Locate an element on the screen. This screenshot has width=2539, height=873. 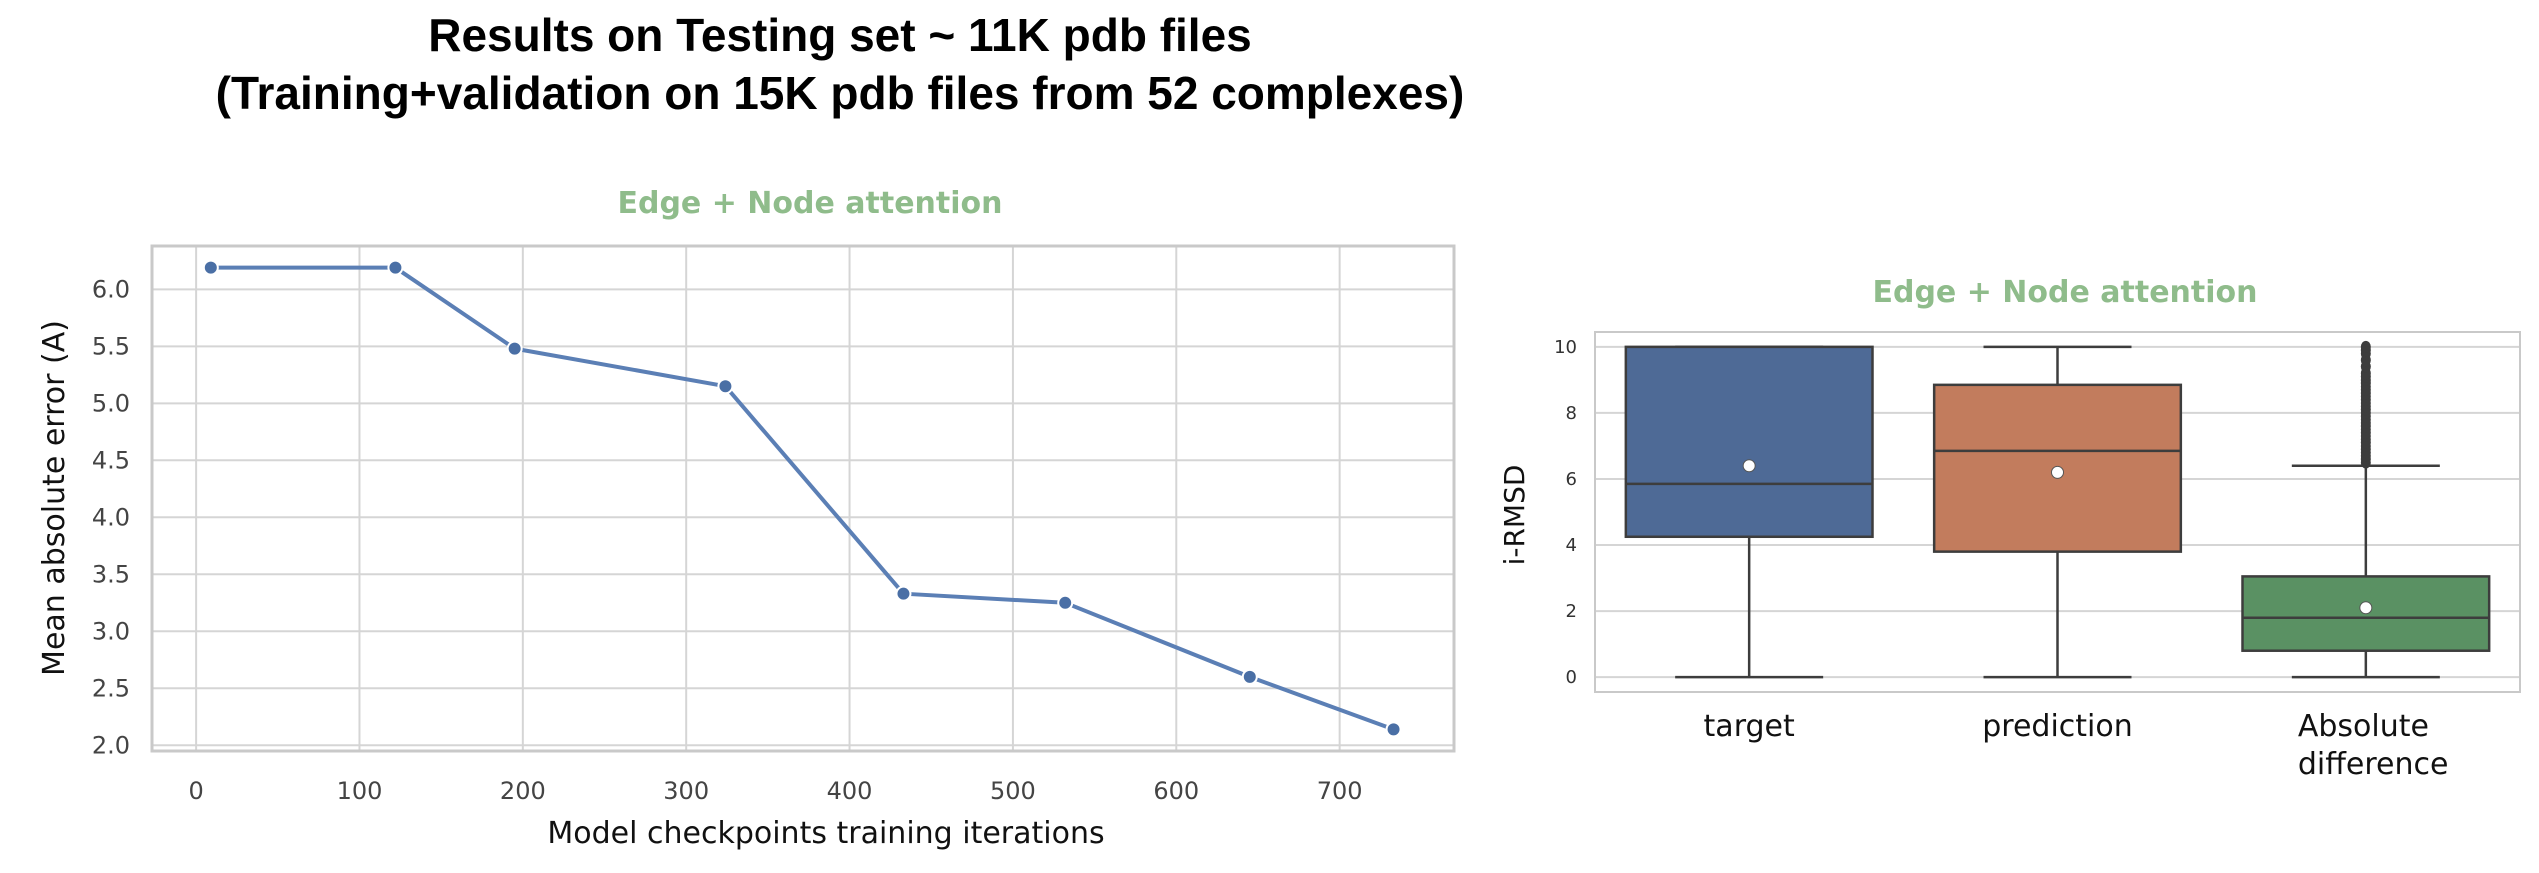
line-chart-xtick-label: 100 is located at coordinates (360, 791).